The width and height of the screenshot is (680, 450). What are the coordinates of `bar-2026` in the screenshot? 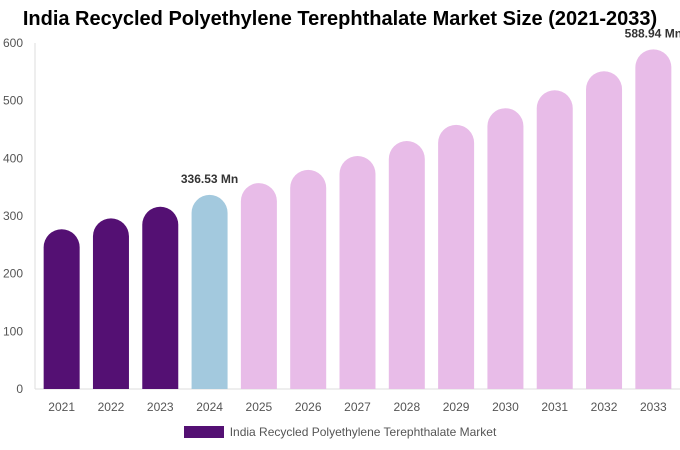 It's located at (308, 279).